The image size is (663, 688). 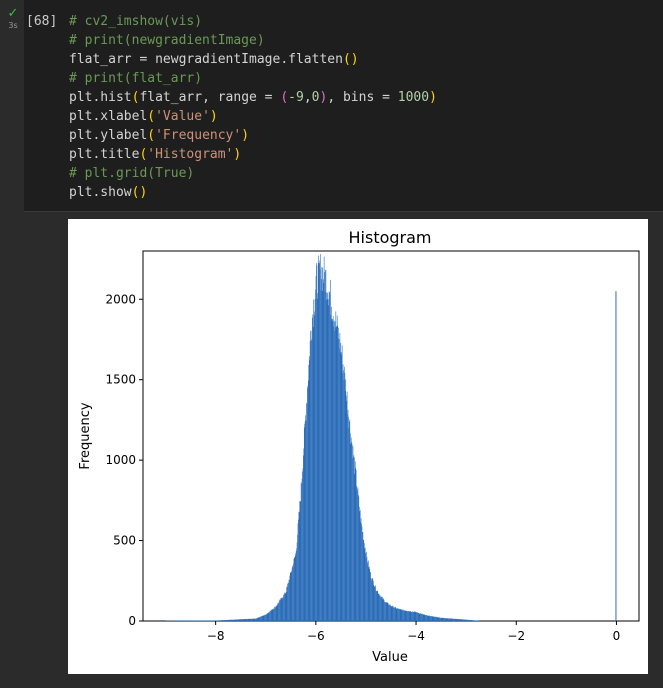 I want to click on histogram-bar-spike, so click(x=616, y=456).